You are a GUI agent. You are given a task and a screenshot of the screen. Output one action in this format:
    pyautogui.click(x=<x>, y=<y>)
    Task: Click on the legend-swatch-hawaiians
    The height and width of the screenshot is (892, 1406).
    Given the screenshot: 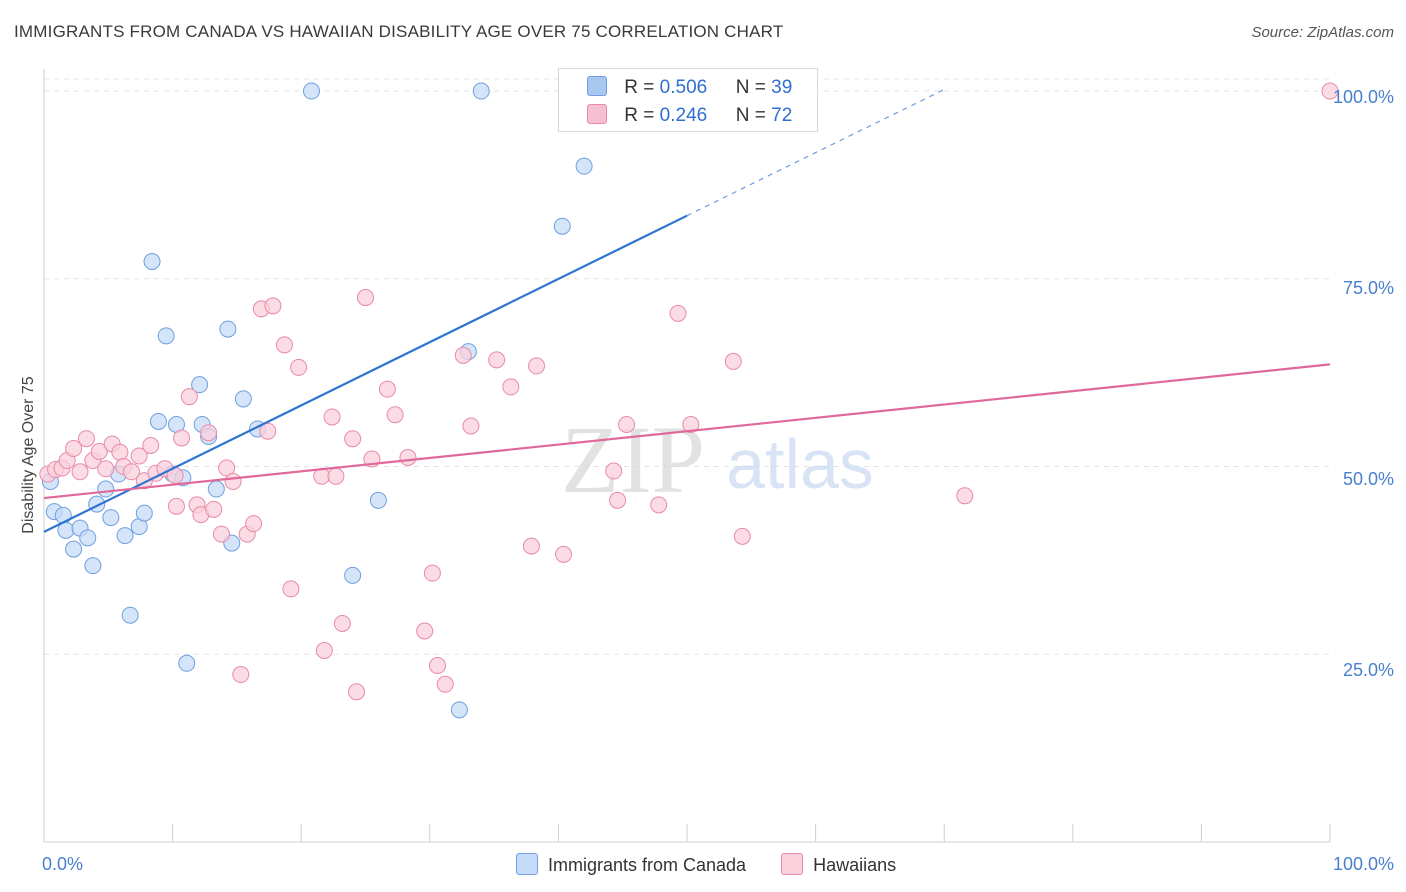 What is the action you would take?
    pyautogui.click(x=792, y=864)
    